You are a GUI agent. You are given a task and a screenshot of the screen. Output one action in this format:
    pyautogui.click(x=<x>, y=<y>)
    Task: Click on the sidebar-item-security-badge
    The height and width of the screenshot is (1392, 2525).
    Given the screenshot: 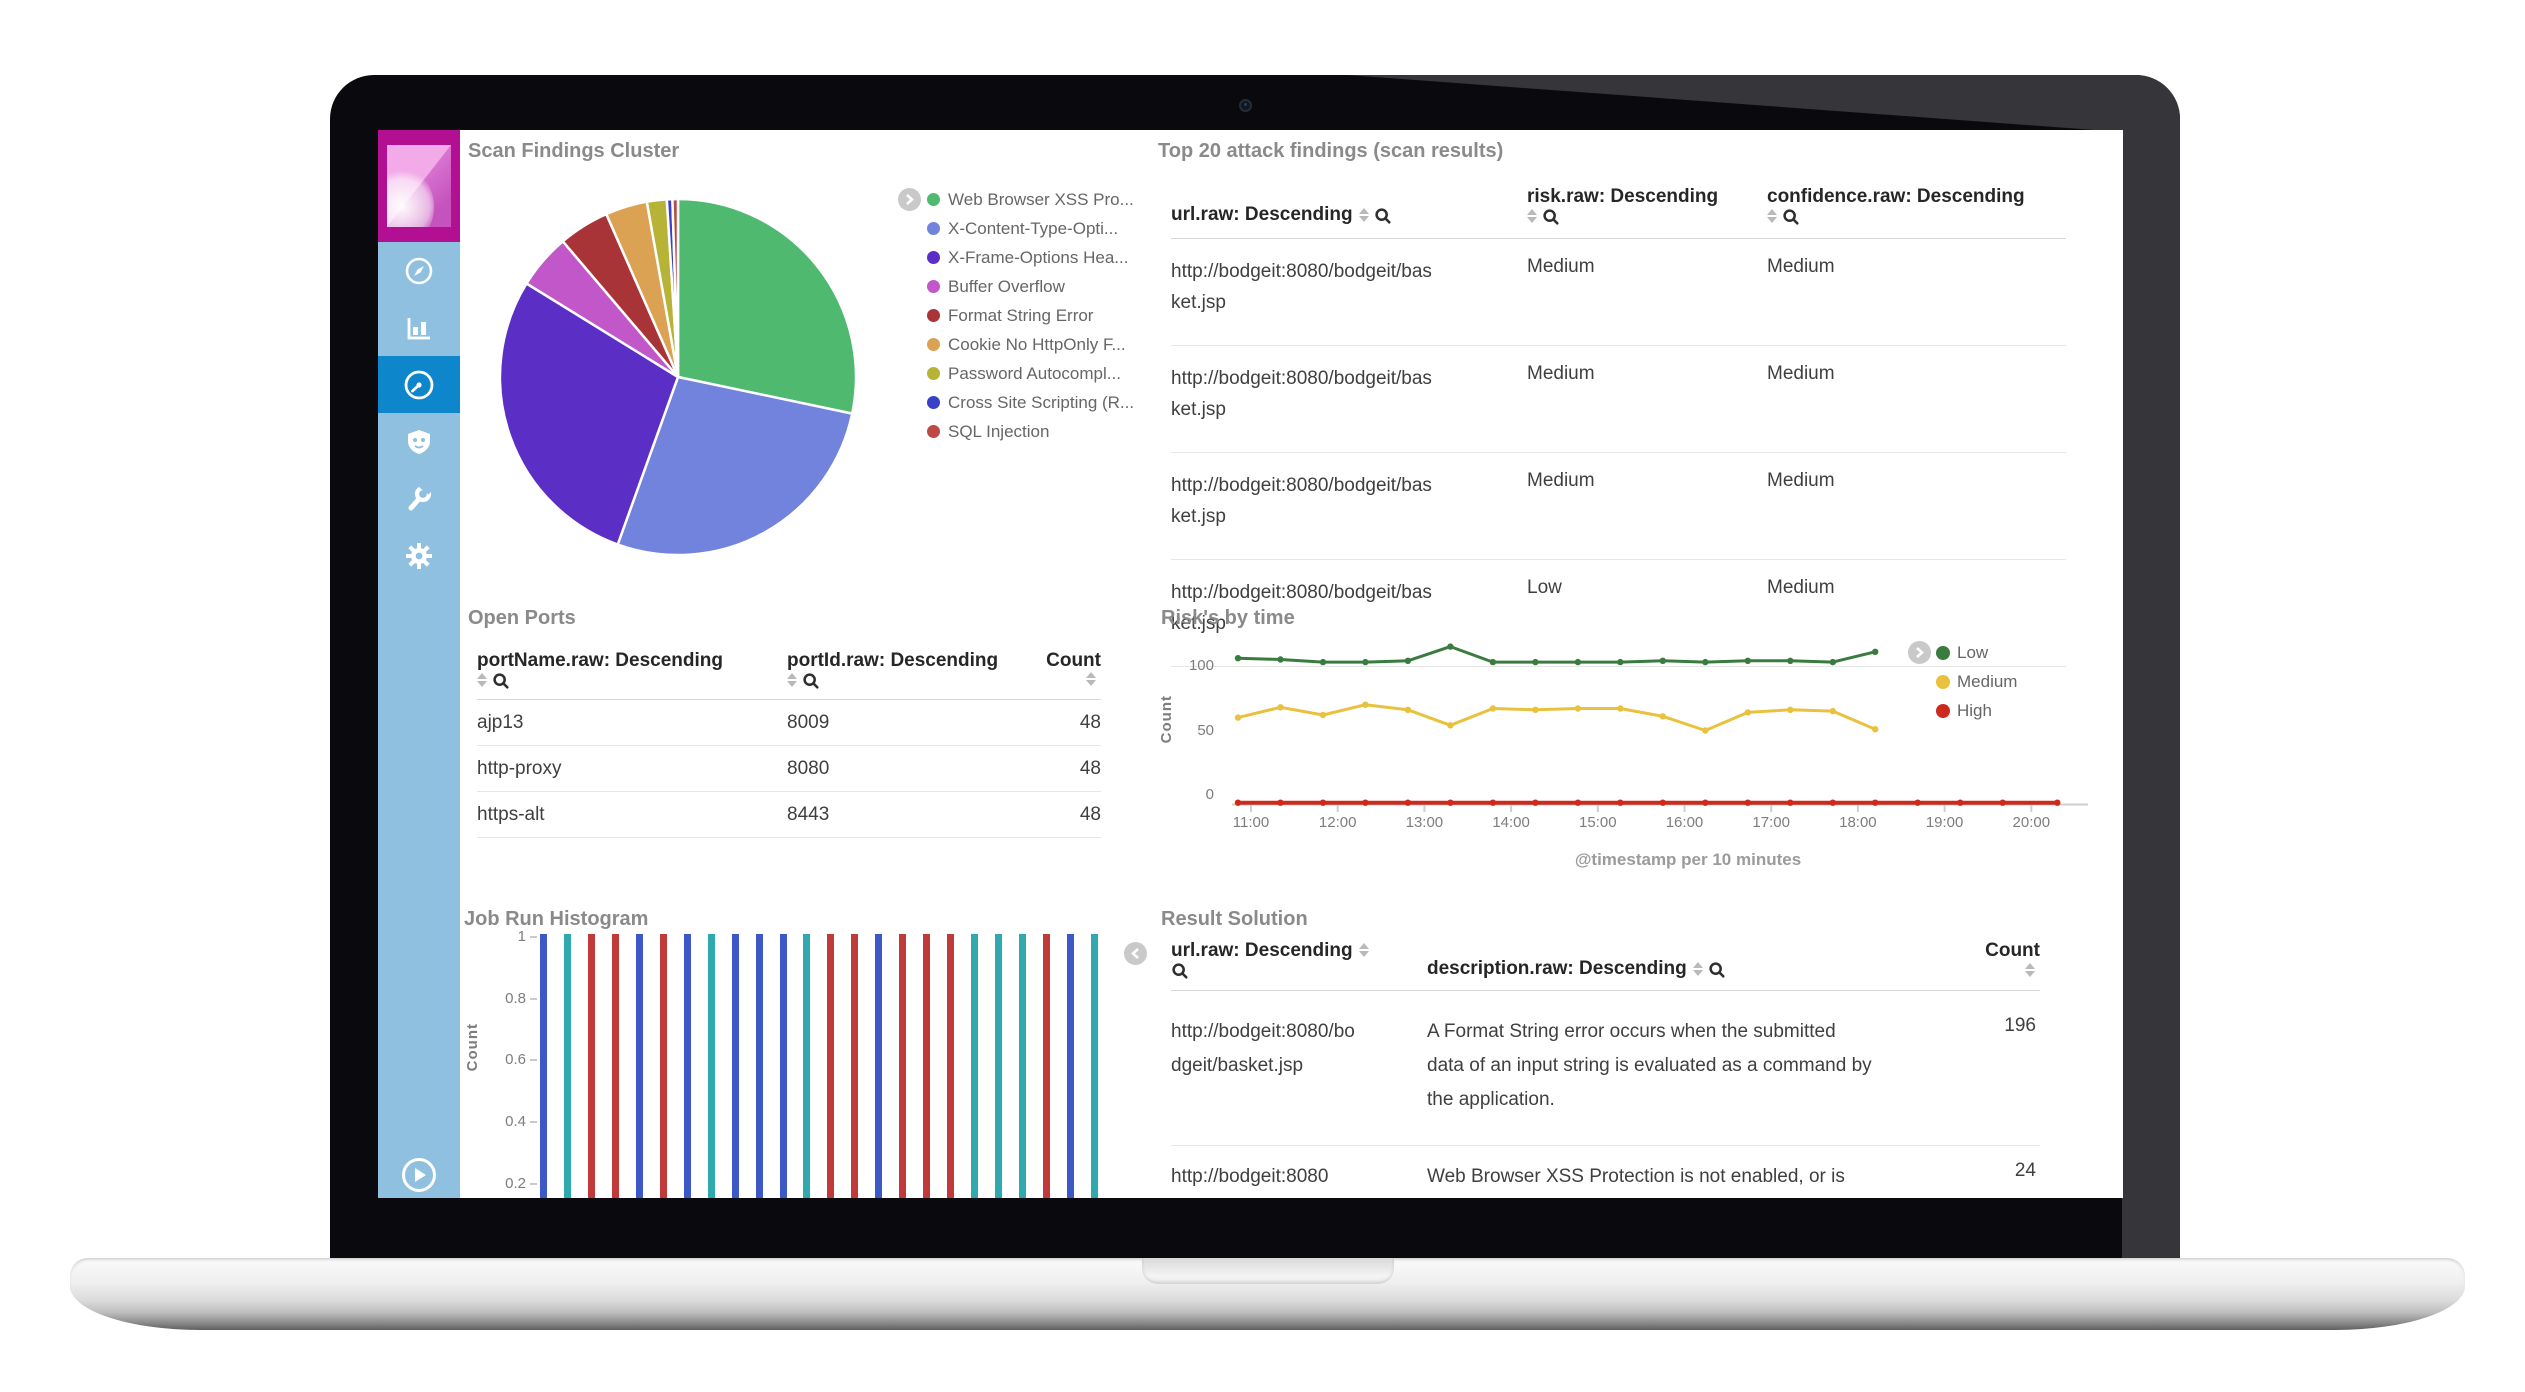 What is the action you would take?
    pyautogui.click(x=419, y=441)
    